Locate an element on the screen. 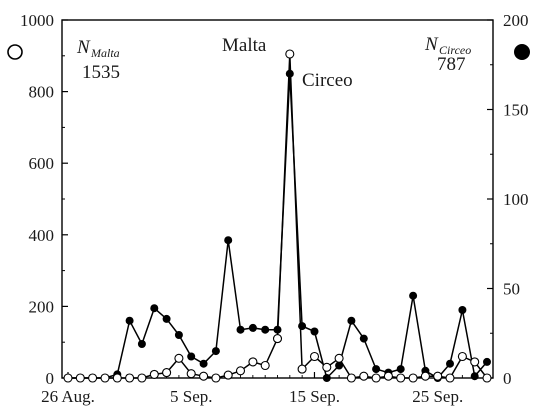  right-y-tick-label: 100 is located at coordinates (516, 199).